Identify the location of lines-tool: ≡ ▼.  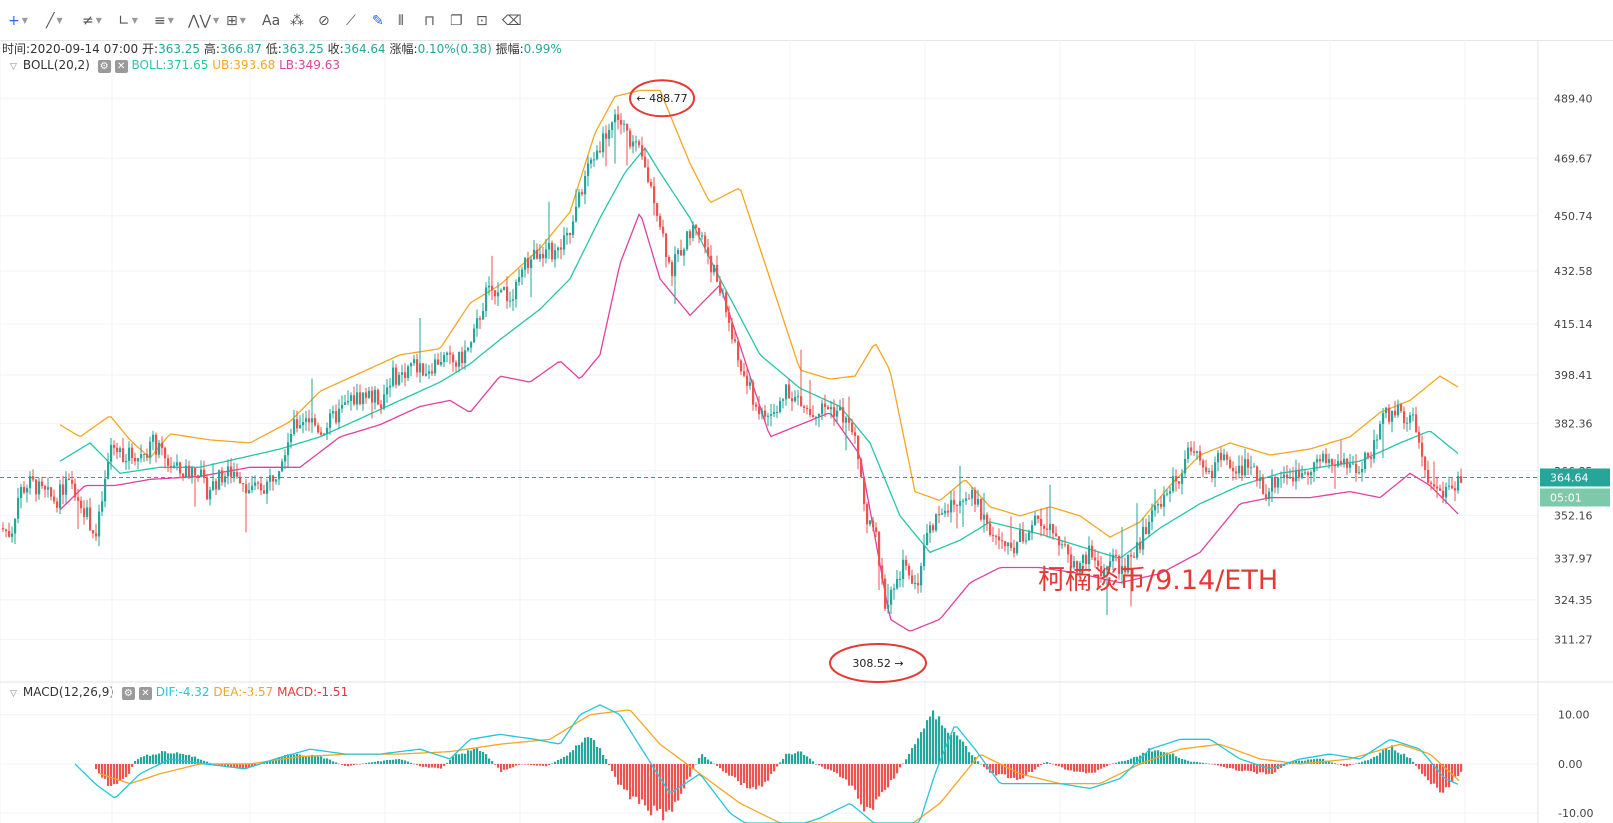
(164, 21).